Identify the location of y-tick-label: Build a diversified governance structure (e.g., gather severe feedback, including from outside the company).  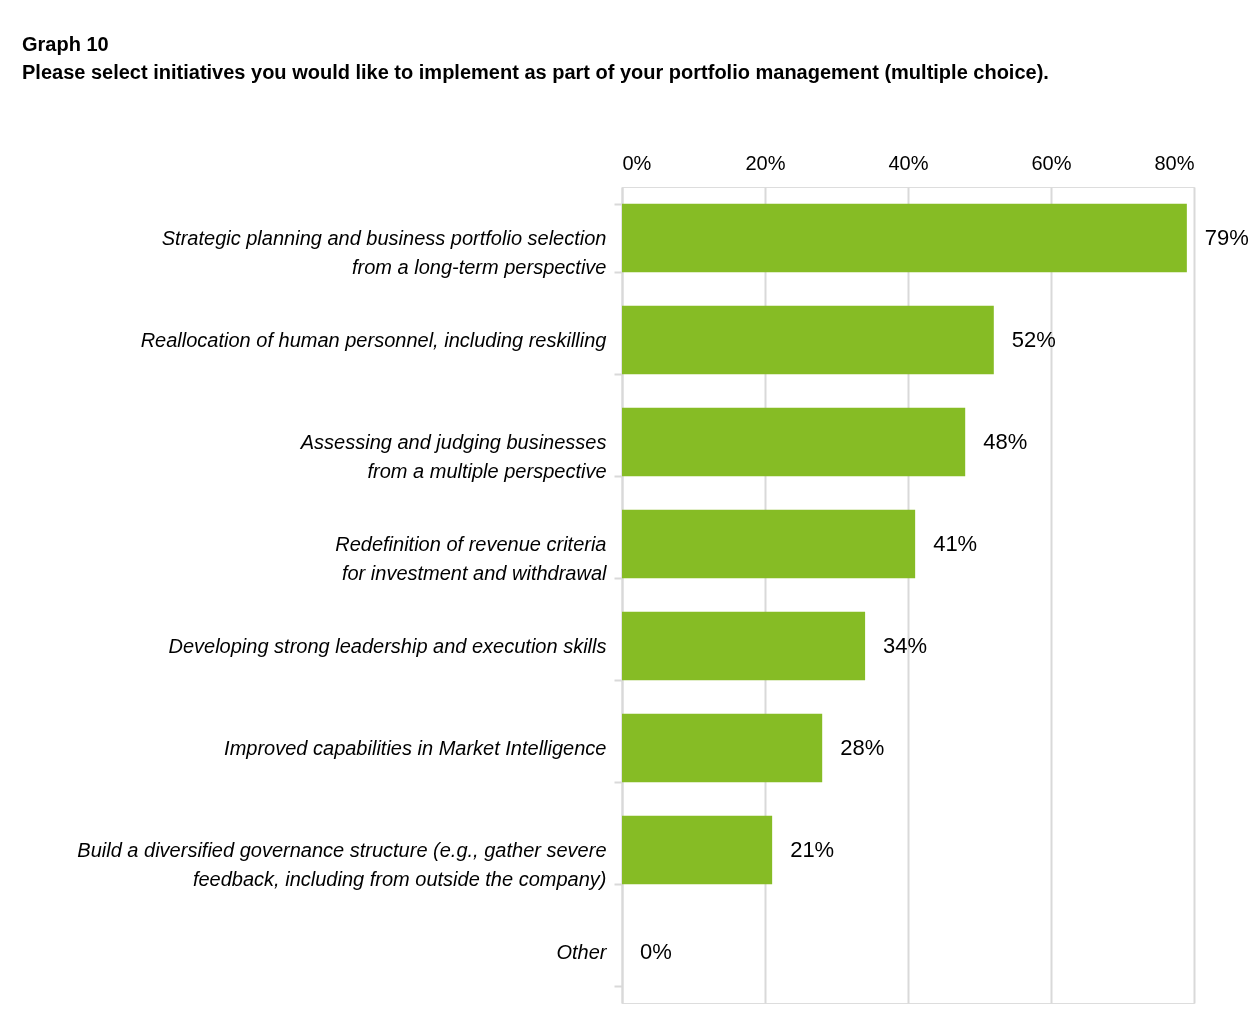
(342, 864).